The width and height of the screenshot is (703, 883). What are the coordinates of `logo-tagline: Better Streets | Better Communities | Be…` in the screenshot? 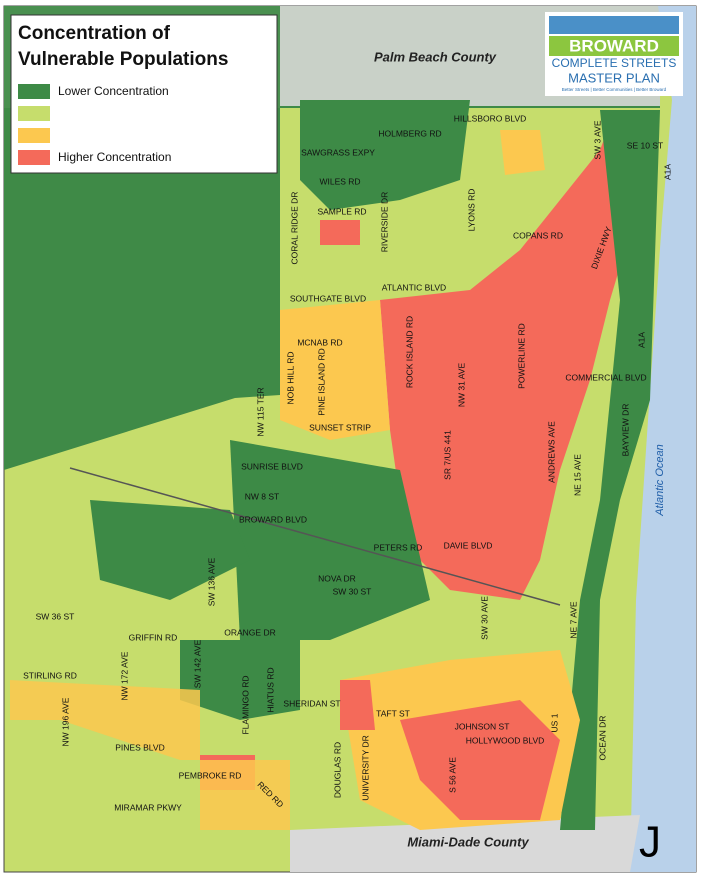 It's located at (614, 89).